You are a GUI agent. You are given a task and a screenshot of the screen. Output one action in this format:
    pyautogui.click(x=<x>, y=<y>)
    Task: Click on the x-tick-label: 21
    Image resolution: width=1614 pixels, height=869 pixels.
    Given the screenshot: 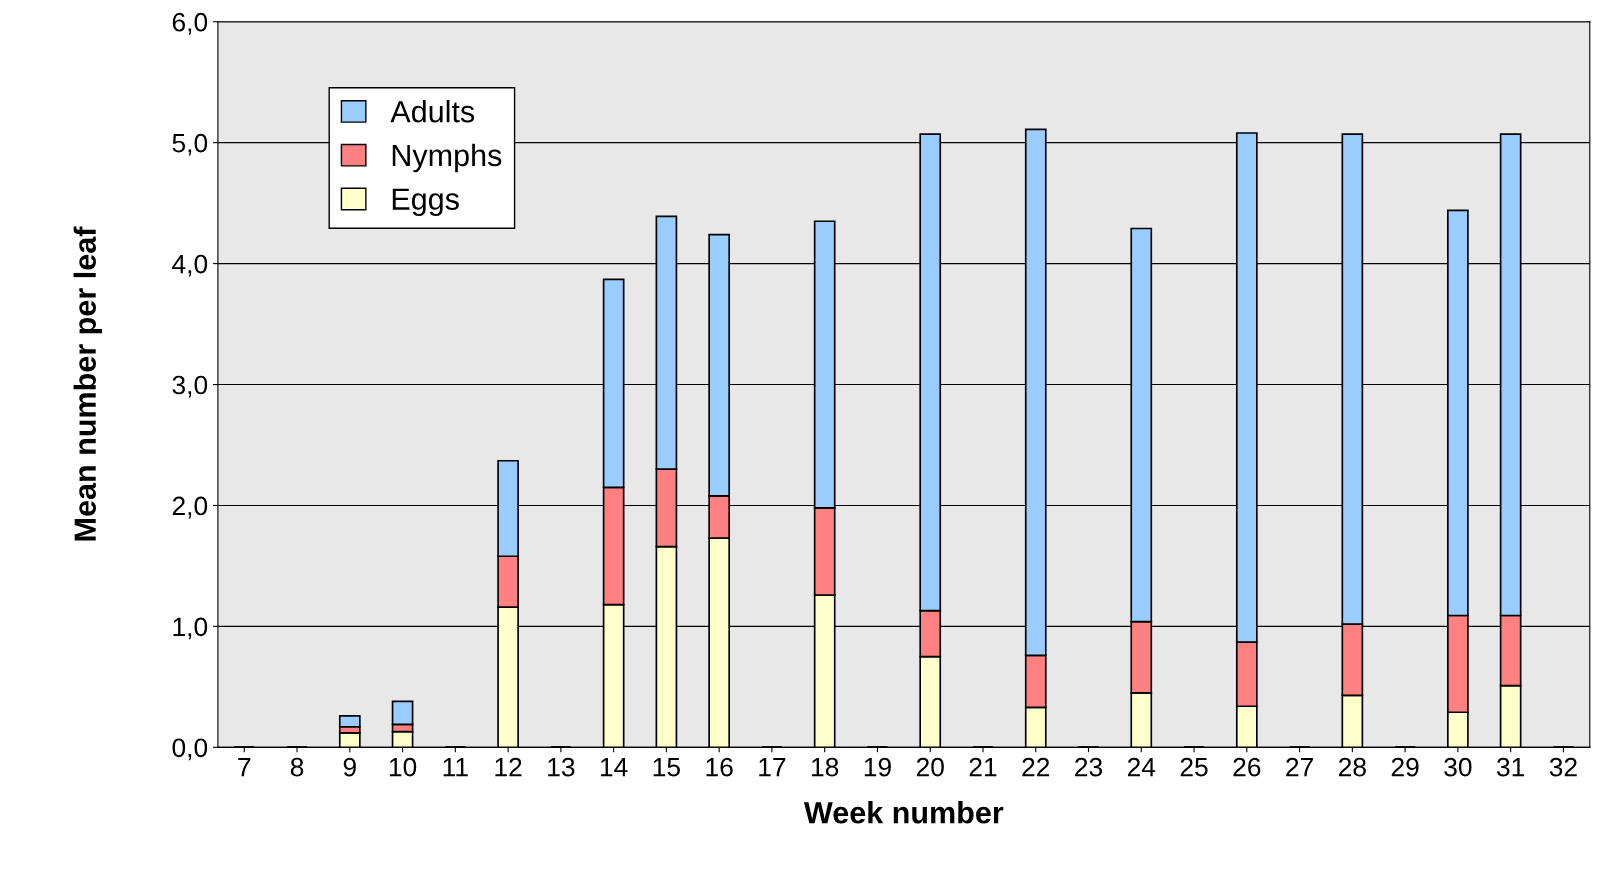 What is the action you would take?
    pyautogui.click(x=983, y=767)
    